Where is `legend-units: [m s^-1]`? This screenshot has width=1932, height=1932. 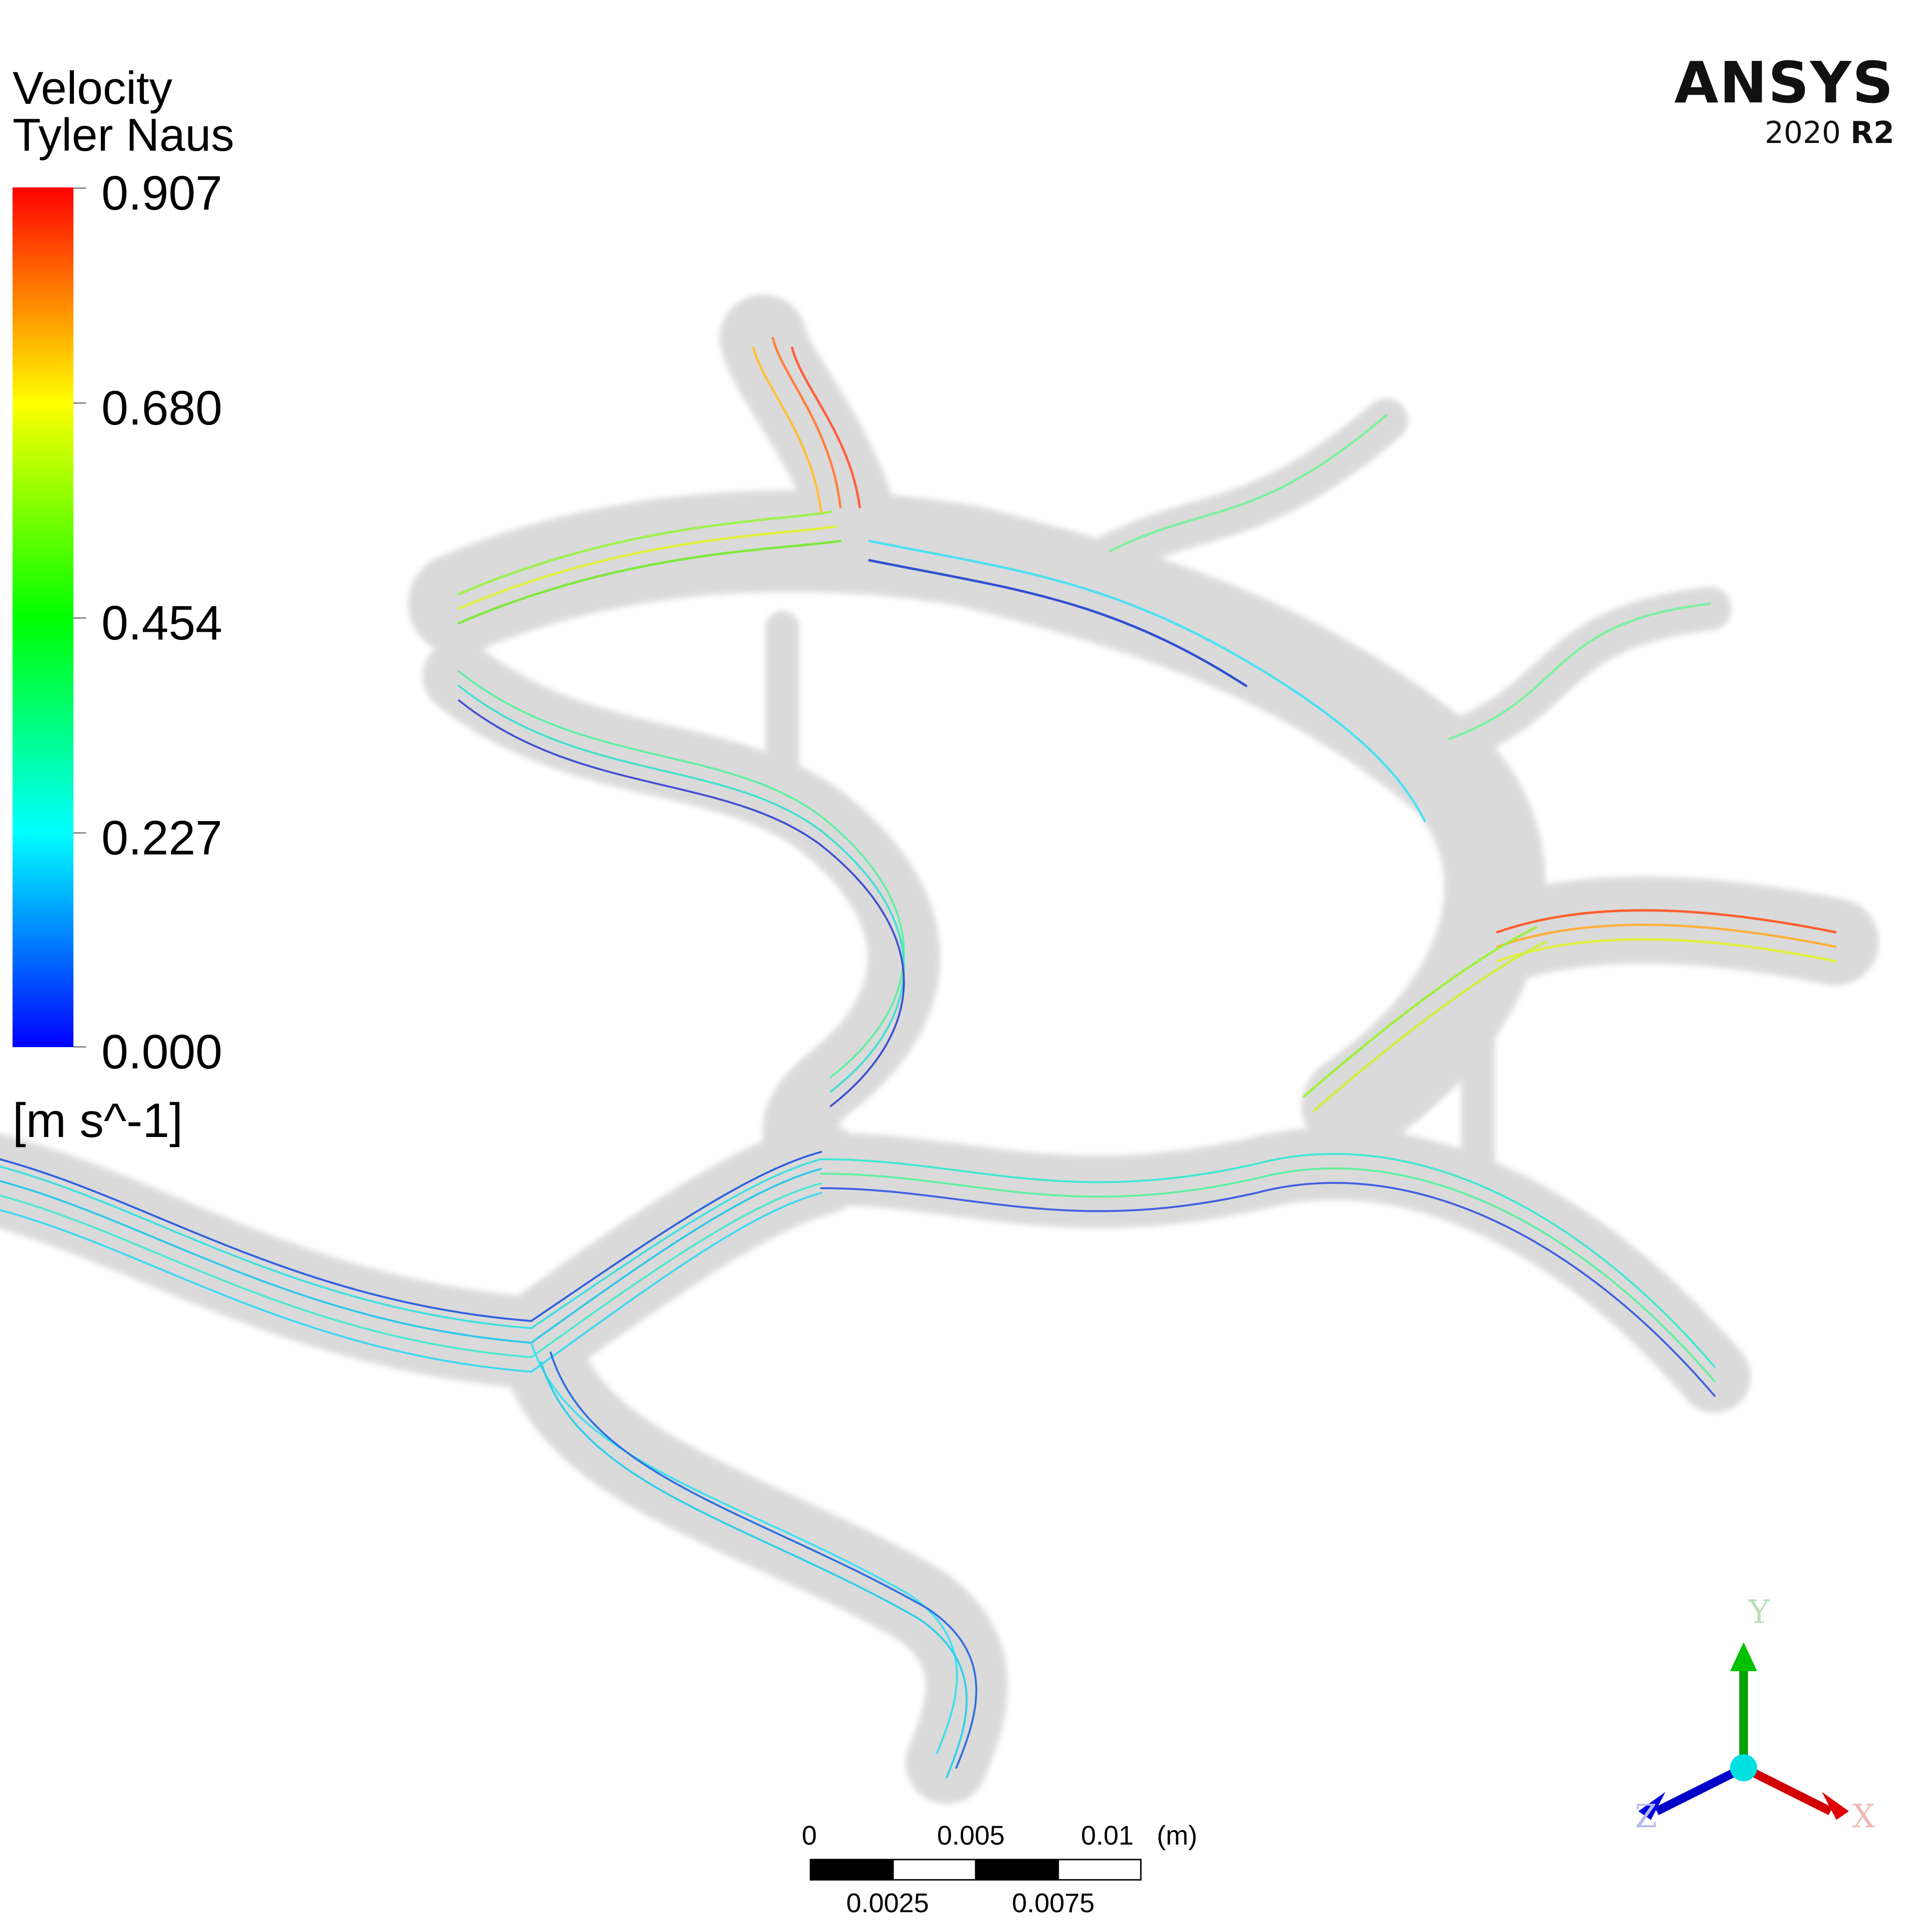
legend-units: [m s^-1] is located at coordinates (98, 1121).